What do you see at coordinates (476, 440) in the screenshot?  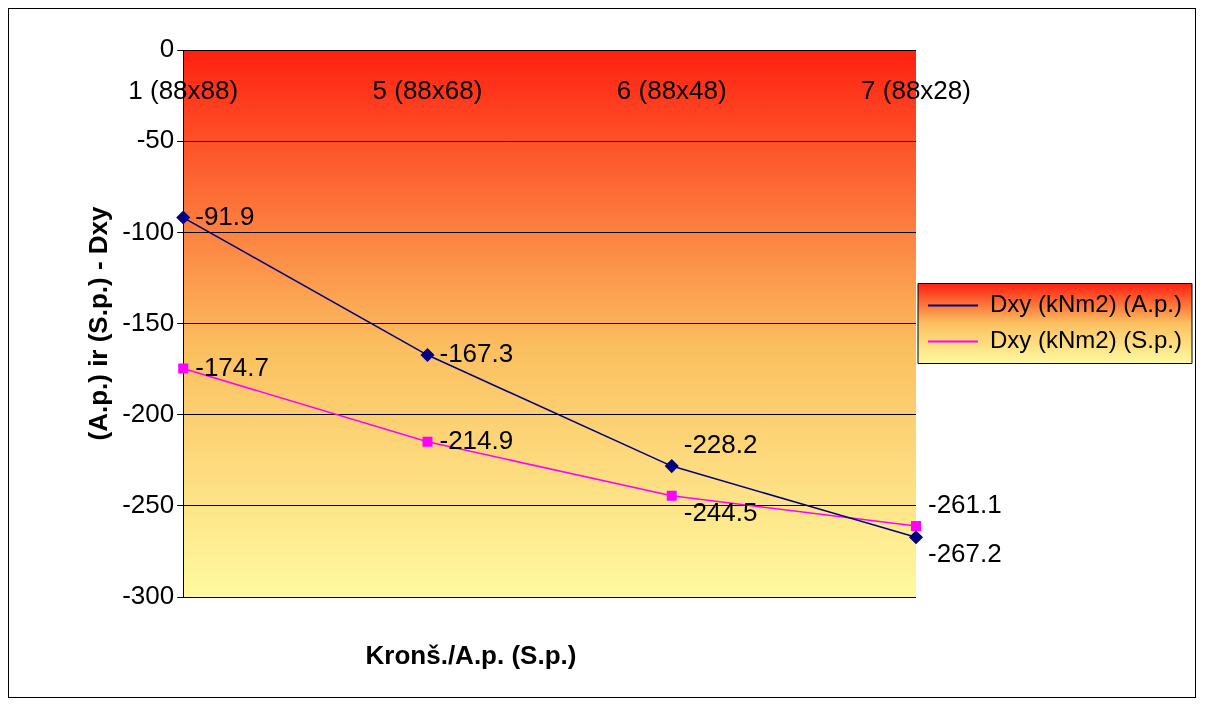 I see `data-label: -214.9` at bounding box center [476, 440].